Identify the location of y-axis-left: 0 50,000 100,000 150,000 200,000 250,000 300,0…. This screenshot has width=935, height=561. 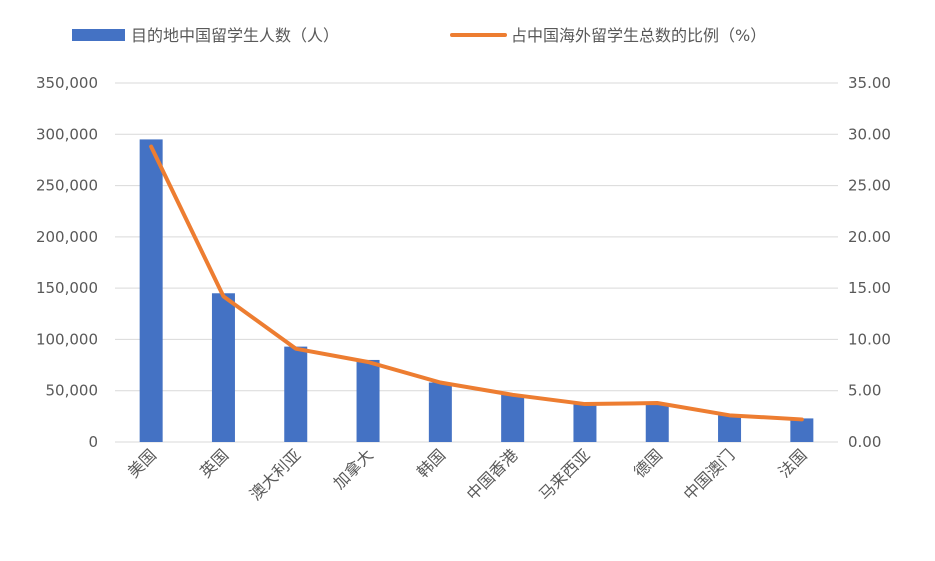
(67, 262).